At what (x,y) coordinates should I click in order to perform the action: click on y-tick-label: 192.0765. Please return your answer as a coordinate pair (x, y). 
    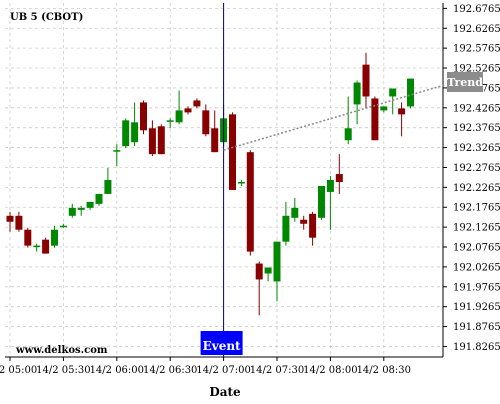
    Looking at the image, I should click on (476, 248).